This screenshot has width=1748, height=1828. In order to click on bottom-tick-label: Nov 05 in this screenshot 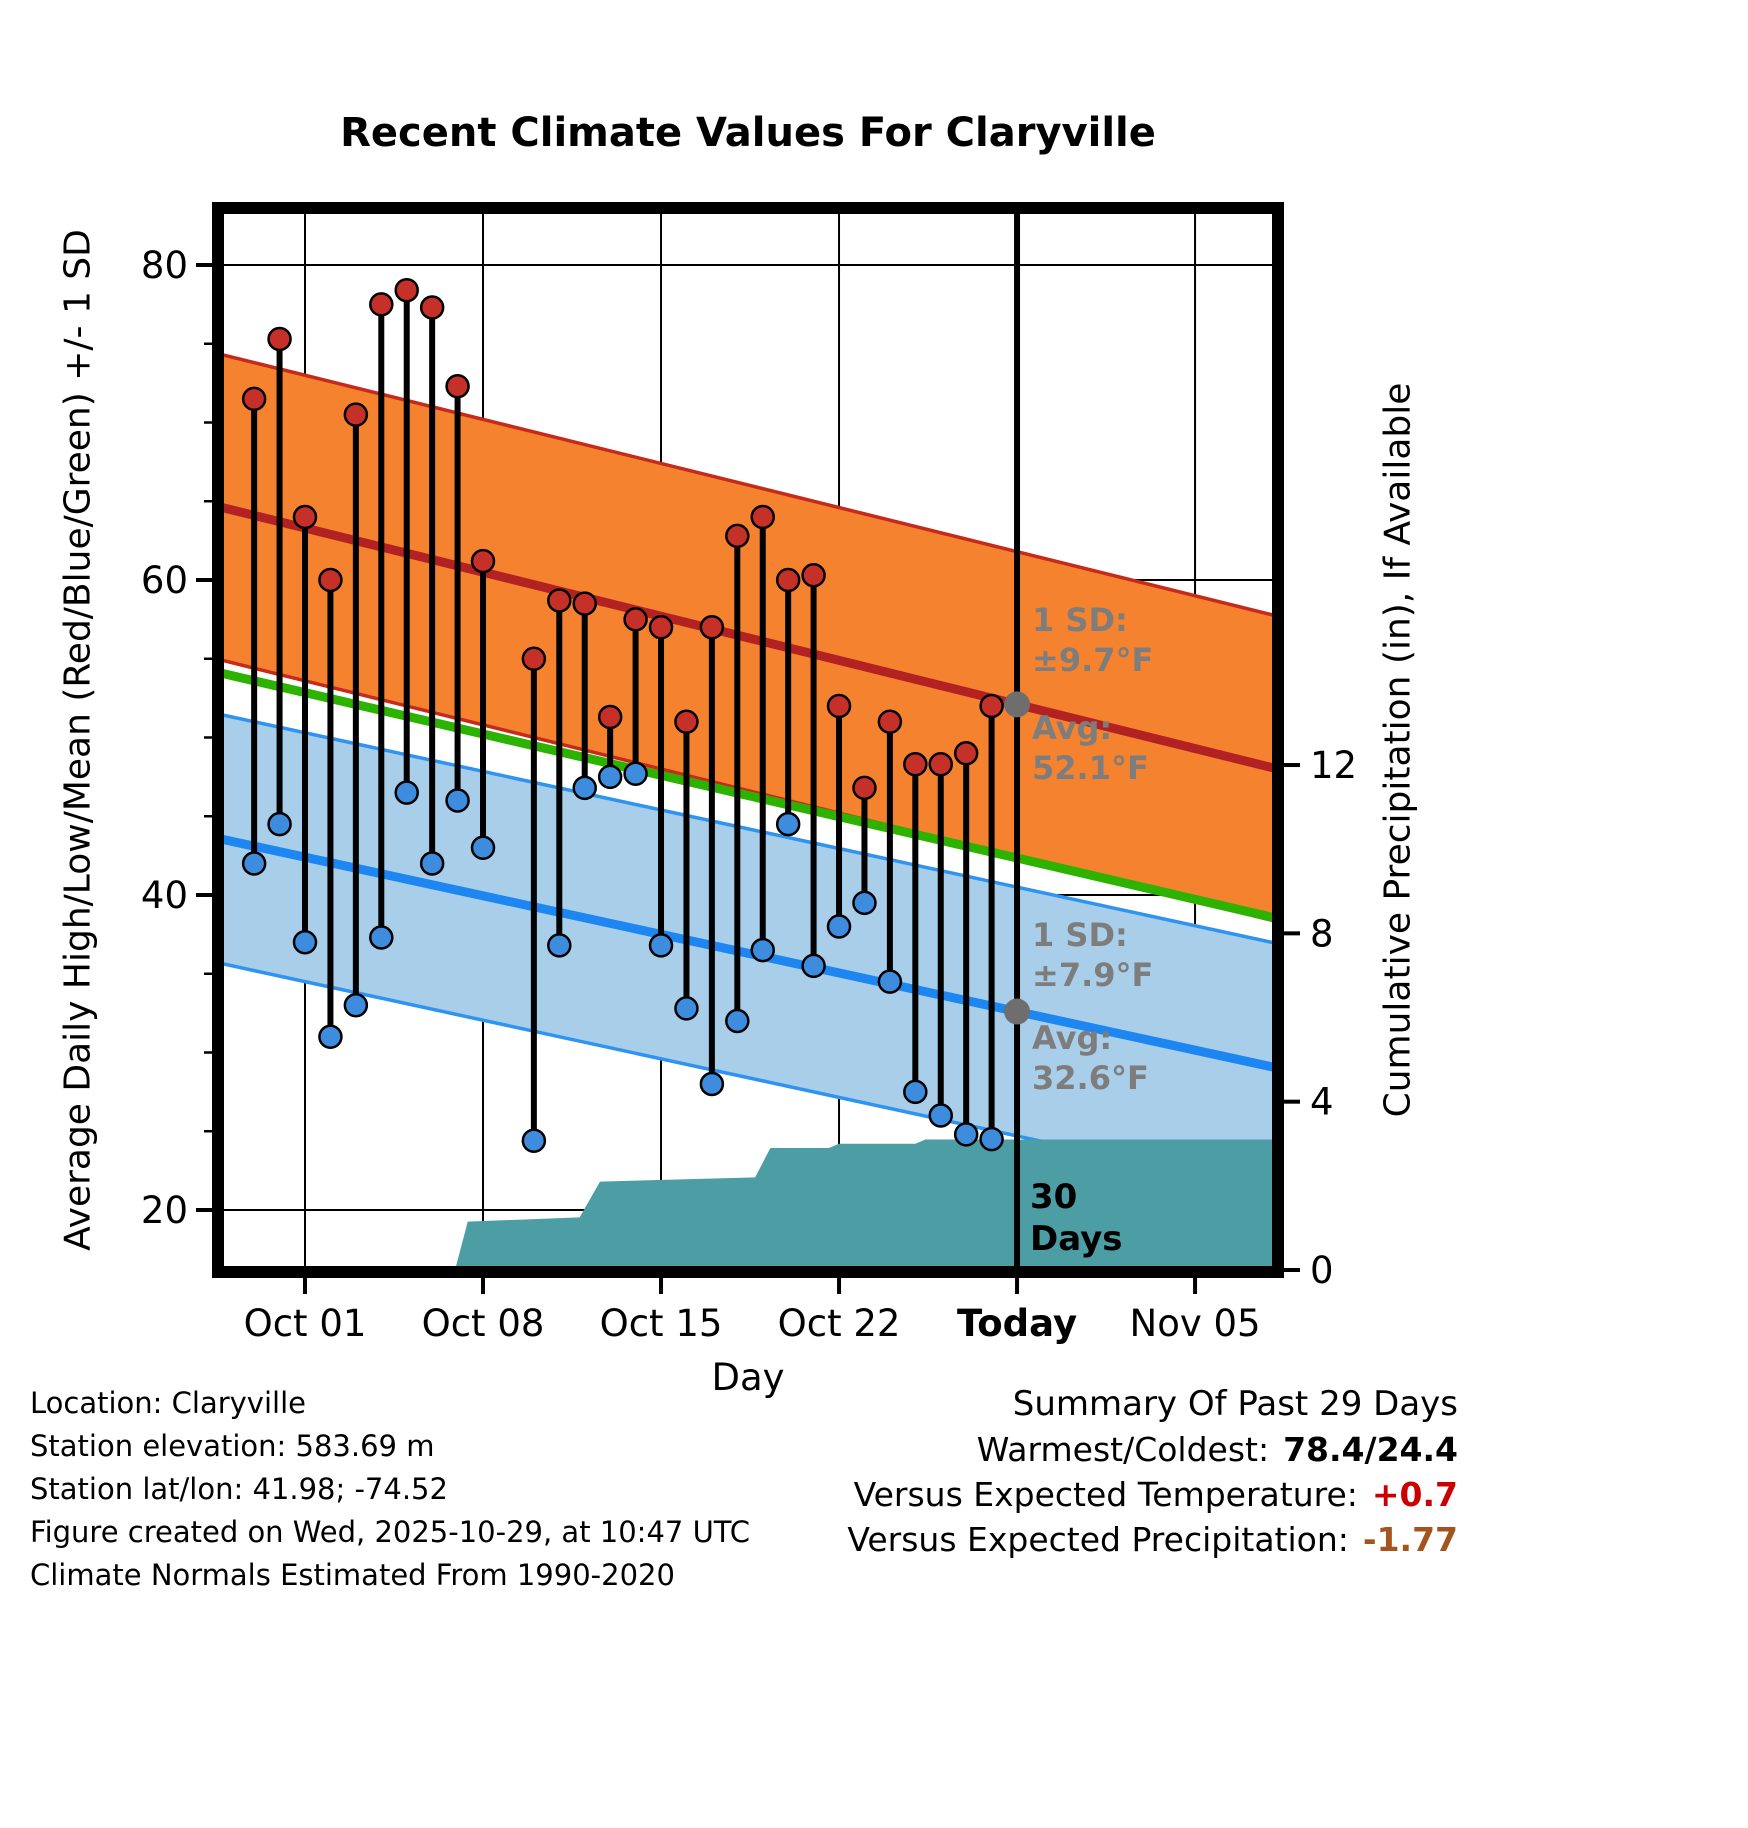, I will do `click(1195, 1323)`.